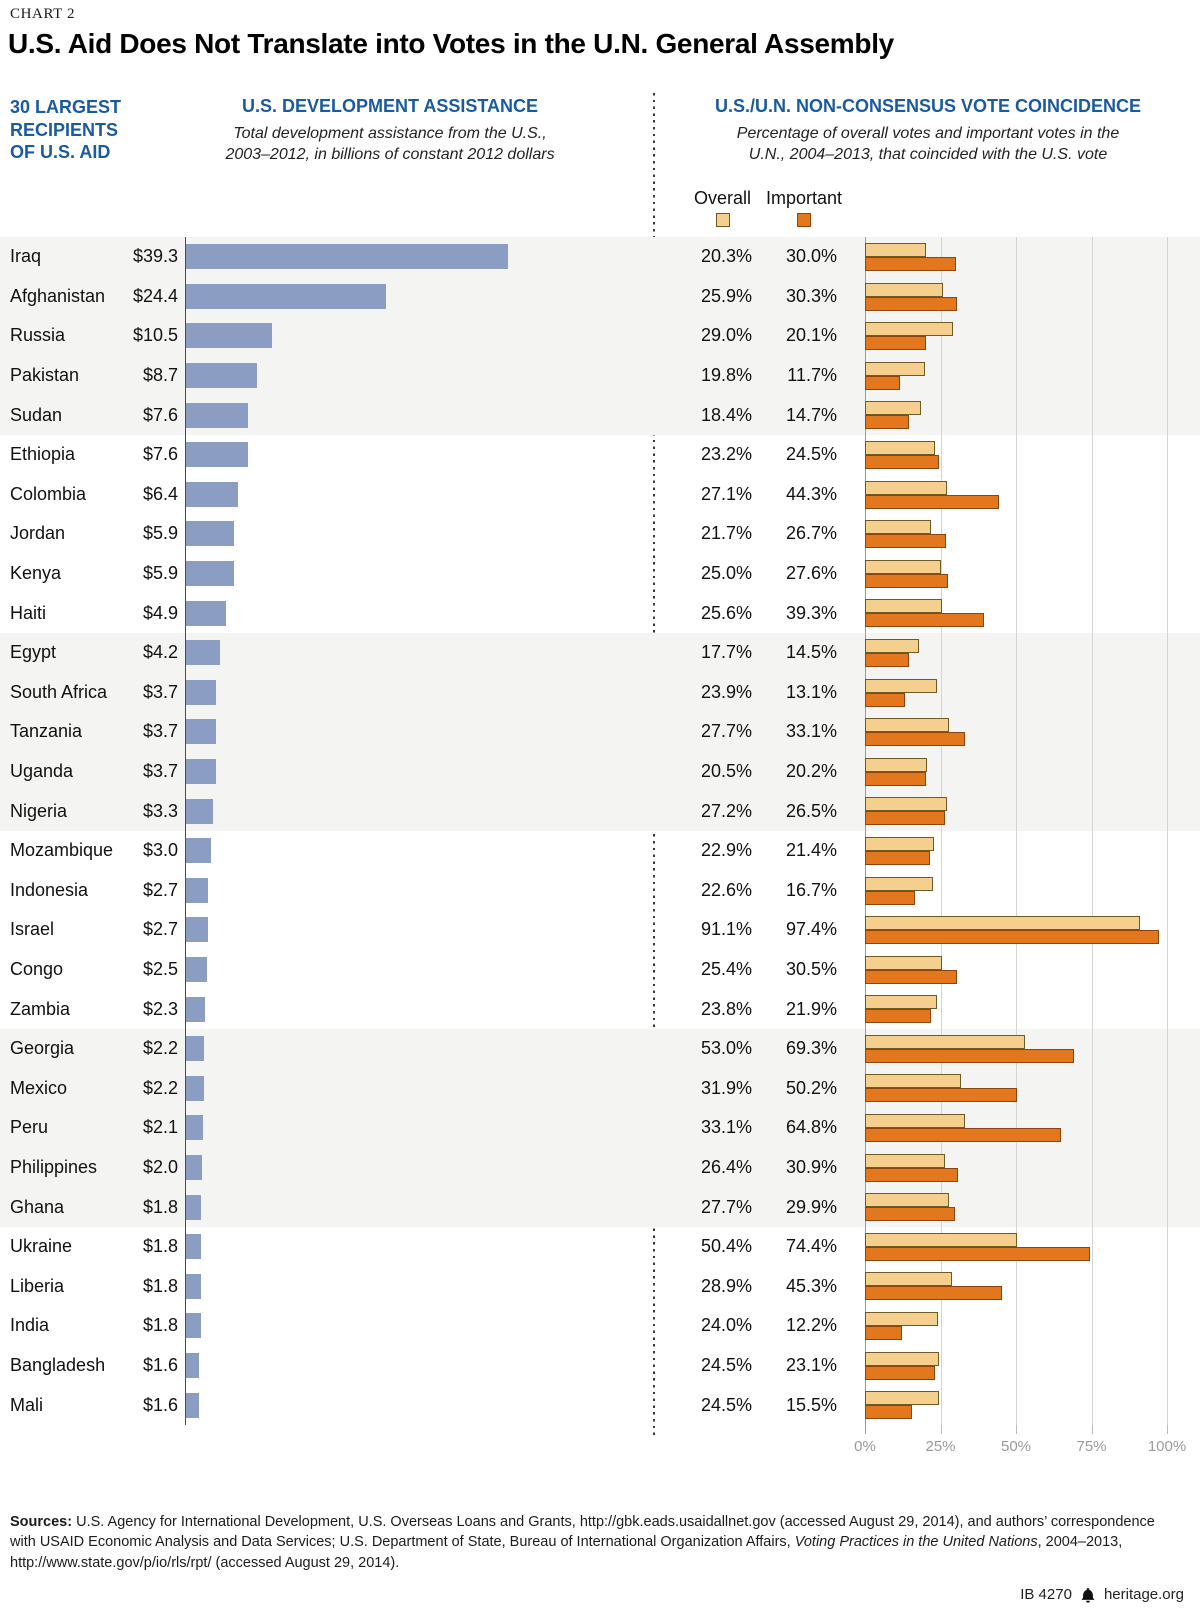 The height and width of the screenshot is (1612, 1200). Describe the element at coordinates (722, 220) in the screenshot. I see `legend-overall-swatch` at that location.